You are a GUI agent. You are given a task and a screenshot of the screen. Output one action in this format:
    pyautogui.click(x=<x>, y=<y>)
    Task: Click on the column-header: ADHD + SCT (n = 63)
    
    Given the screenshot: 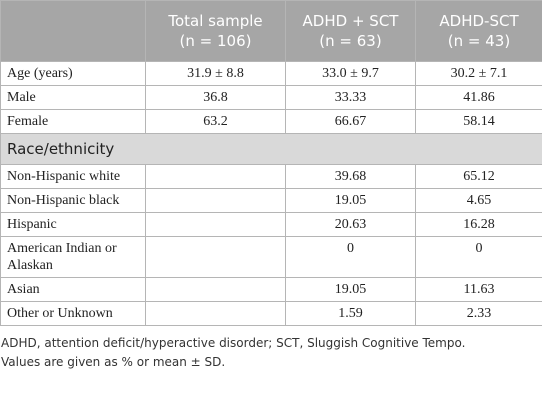 What is the action you would take?
    pyautogui.click(x=350, y=31)
    